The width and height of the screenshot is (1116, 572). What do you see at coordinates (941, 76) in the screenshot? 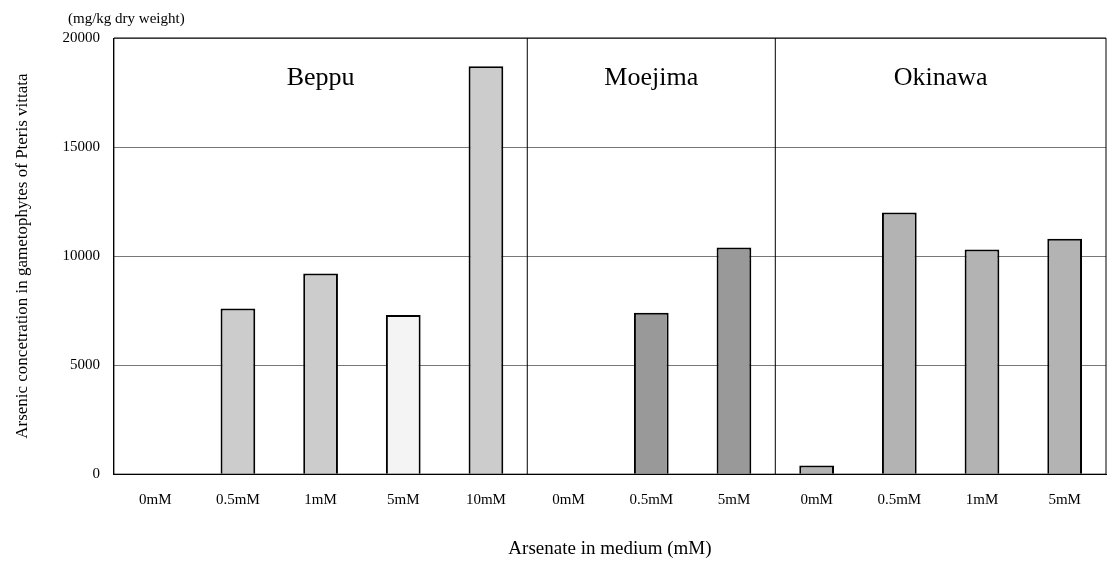
I see `annotation: Okinawa` at bounding box center [941, 76].